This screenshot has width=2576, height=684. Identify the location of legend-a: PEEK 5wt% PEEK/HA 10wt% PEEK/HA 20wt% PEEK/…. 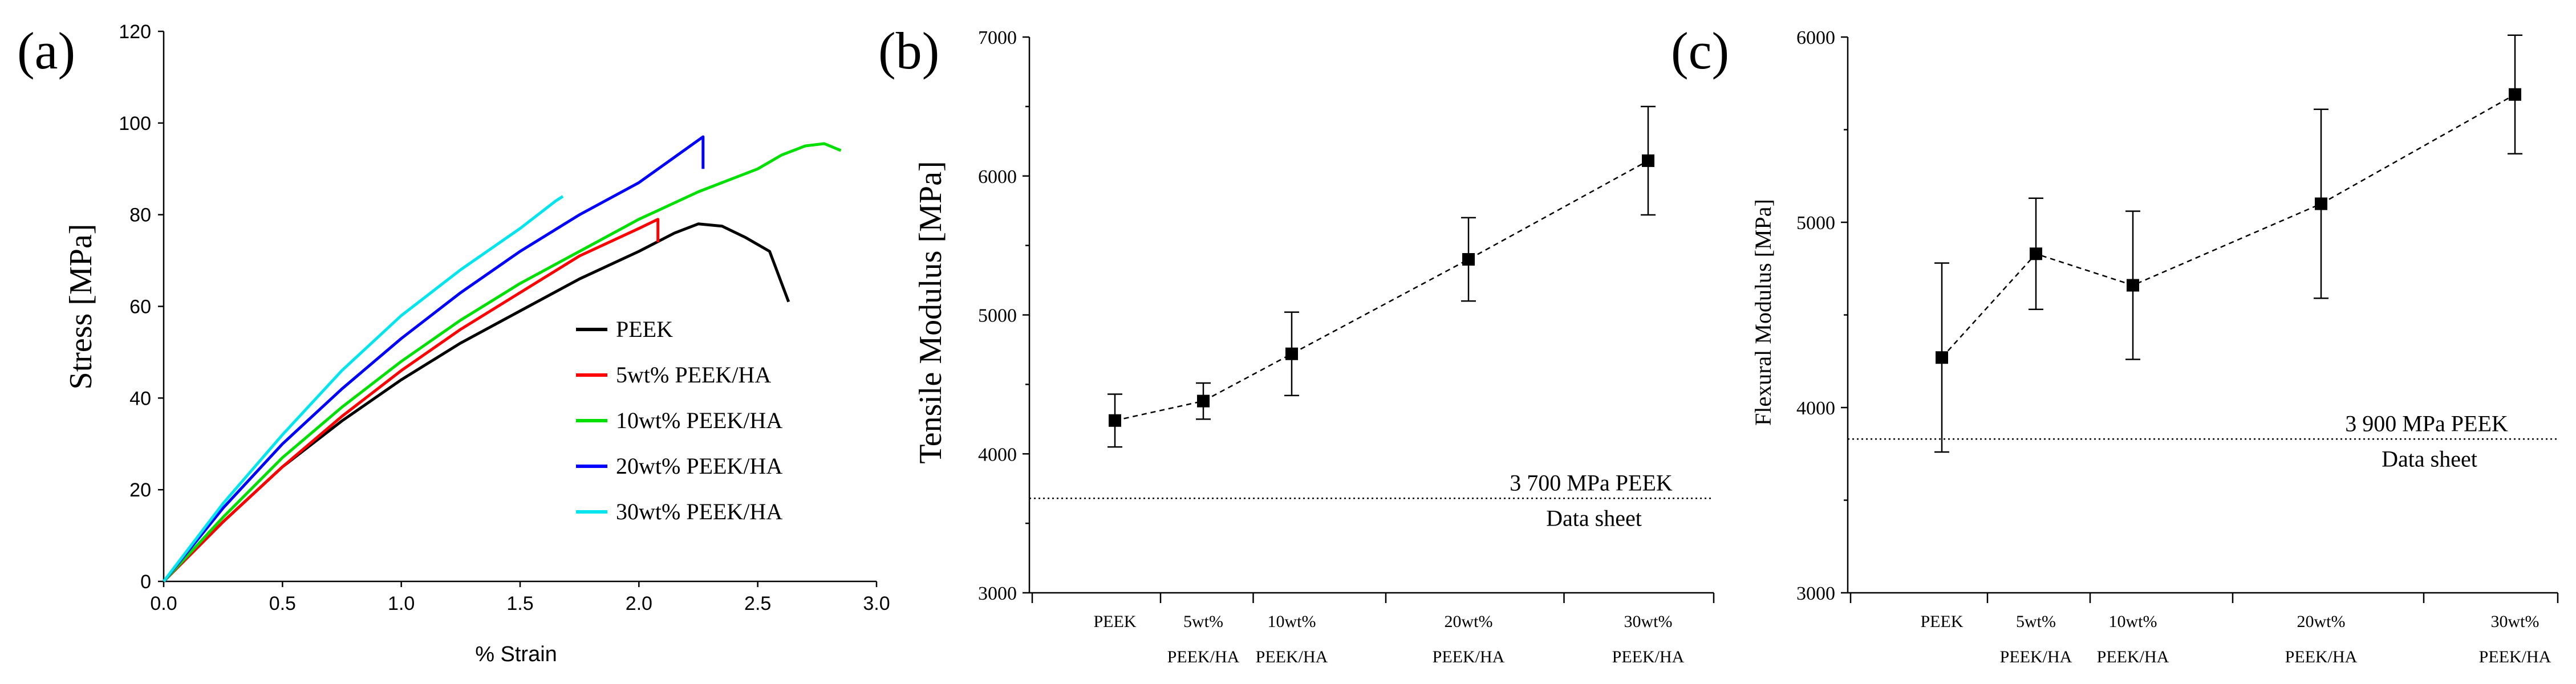
(679, 420).